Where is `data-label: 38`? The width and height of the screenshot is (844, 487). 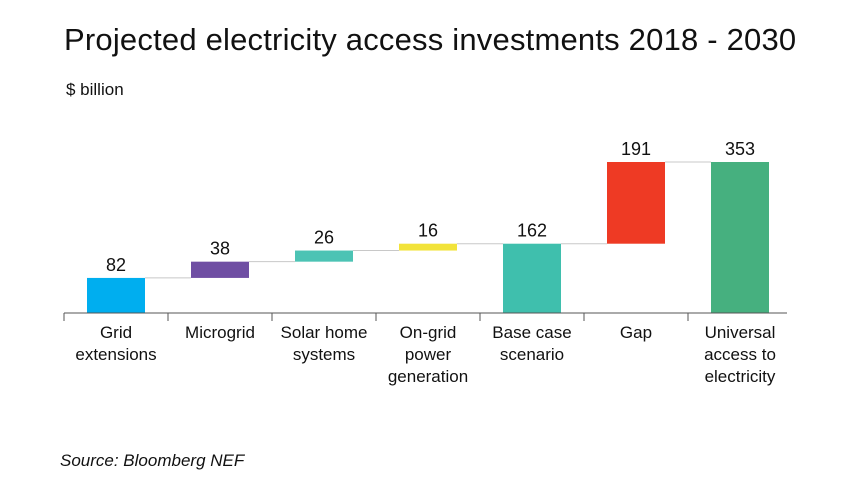 data-label: 38 is located at coordinates (220, 249).